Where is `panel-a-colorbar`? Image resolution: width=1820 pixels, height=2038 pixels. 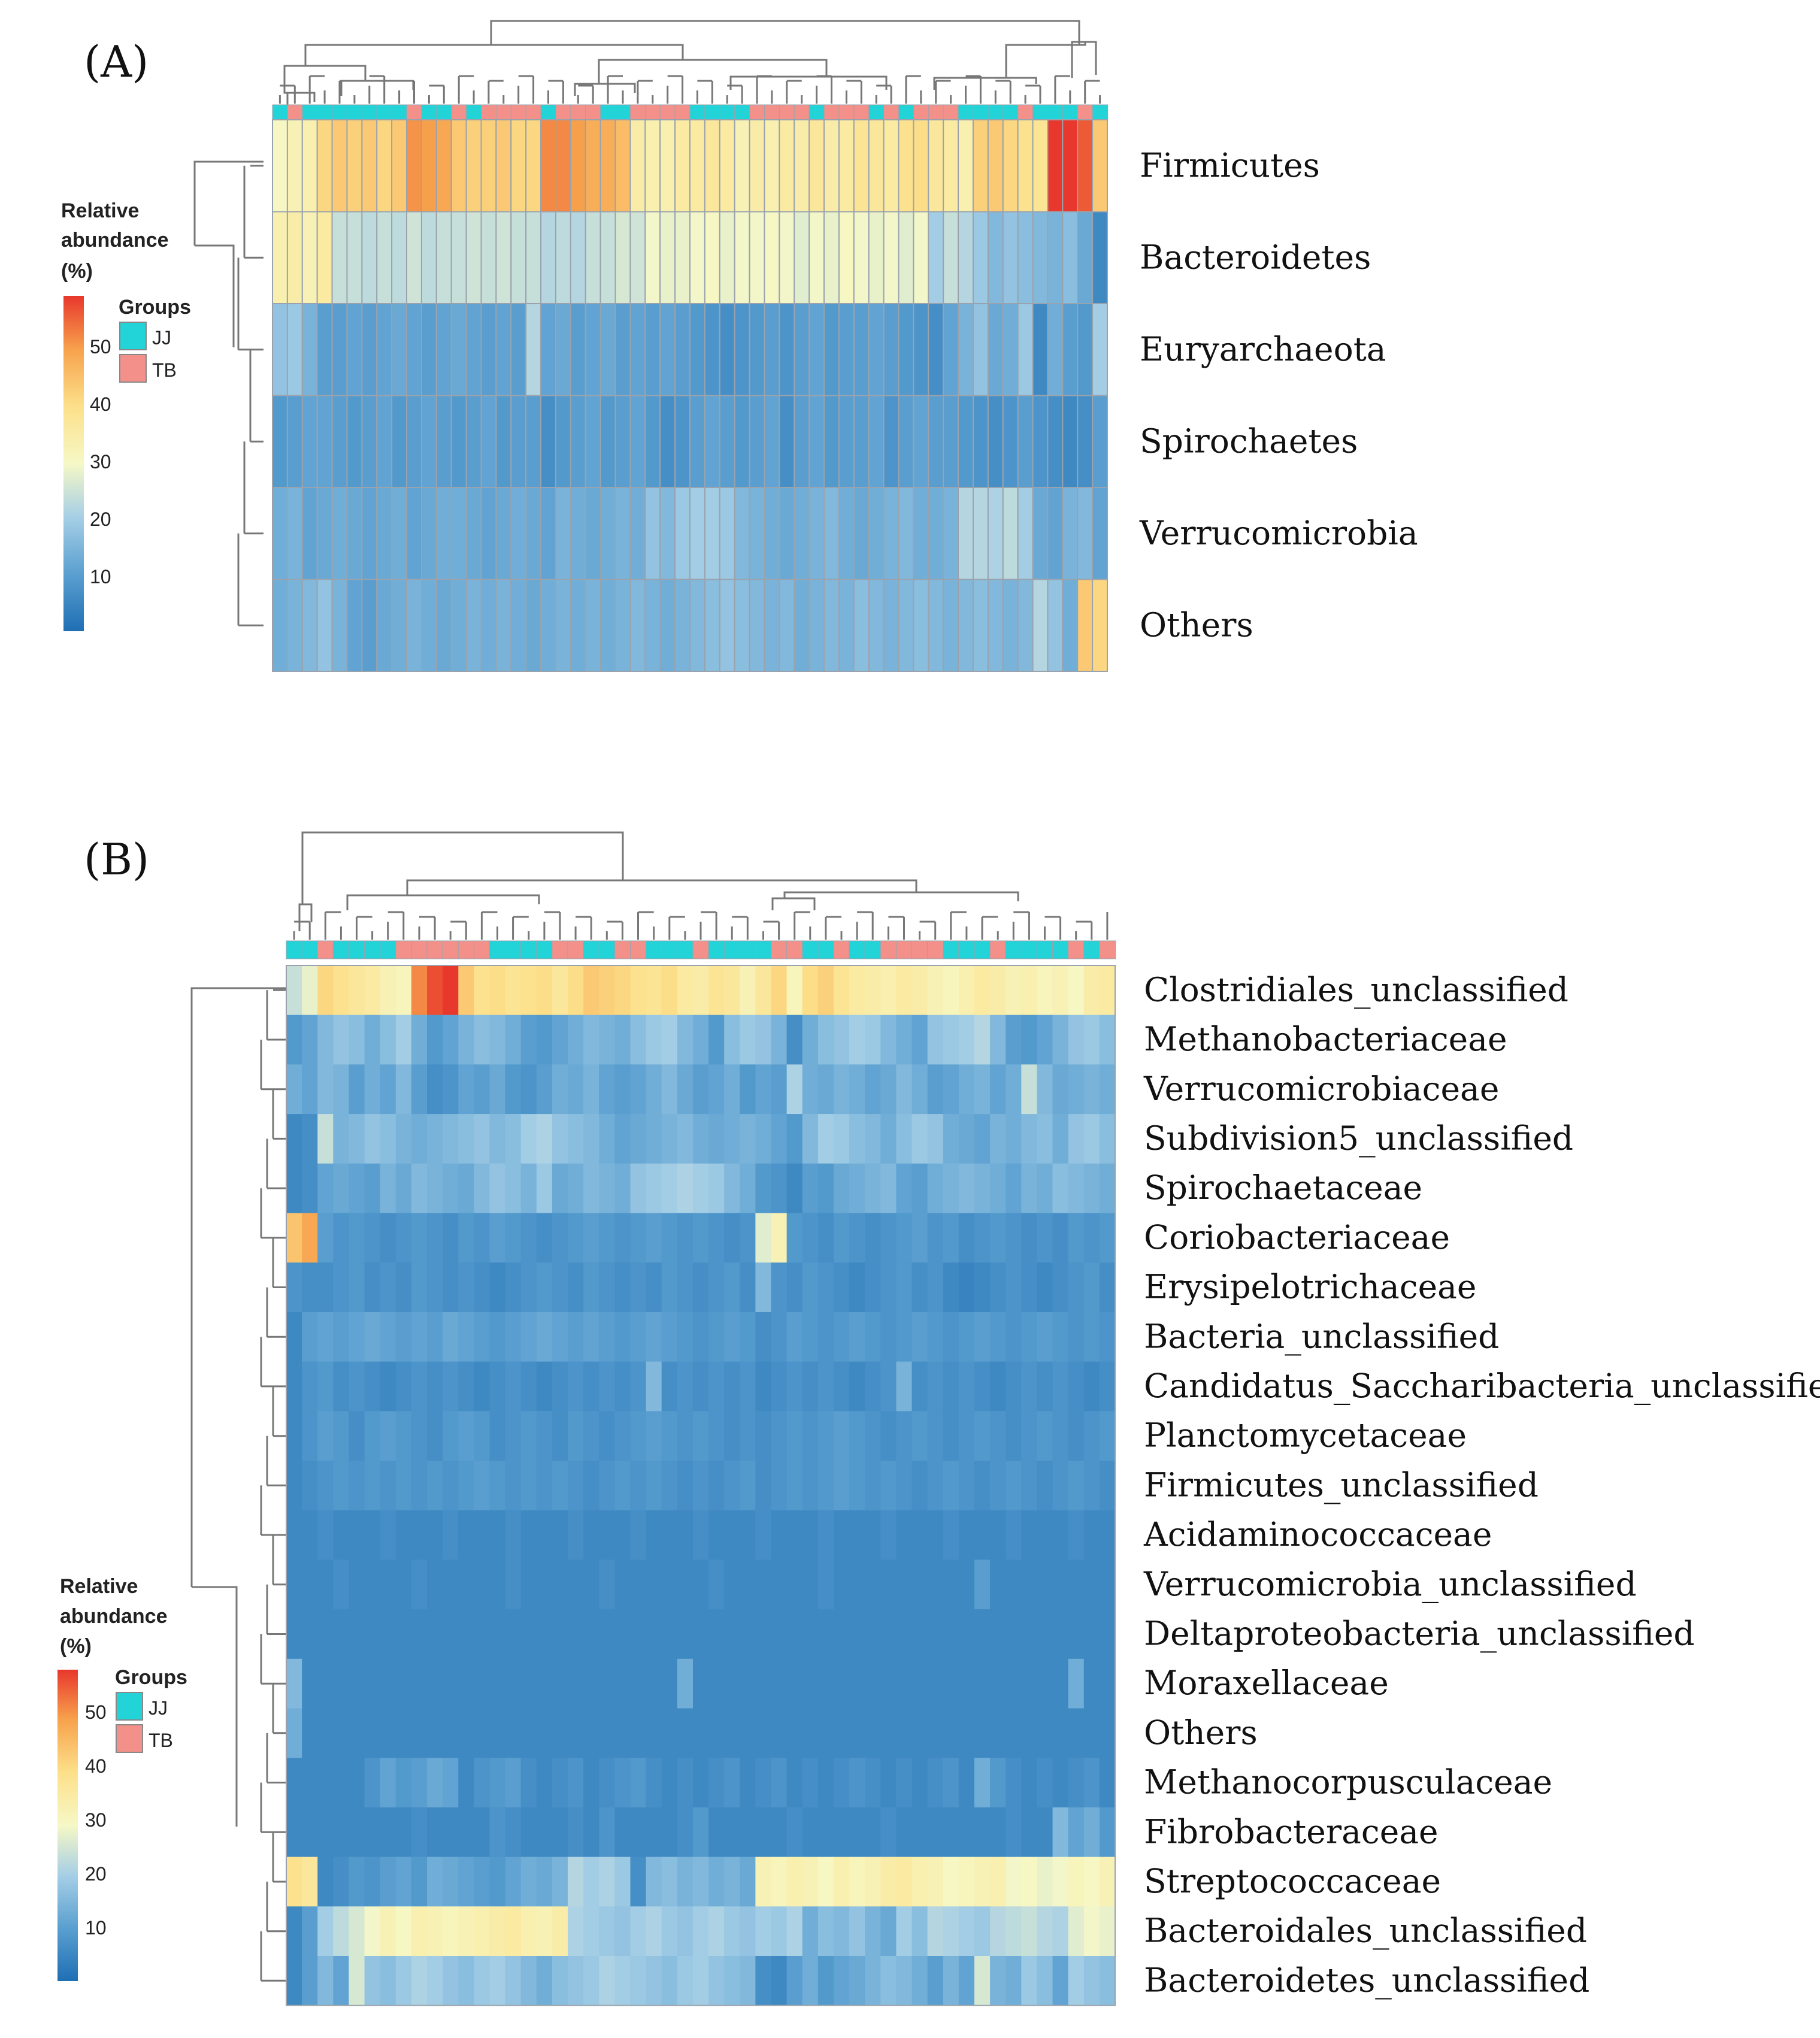
panel-a-colorbar is located at coordinates (74, 463).